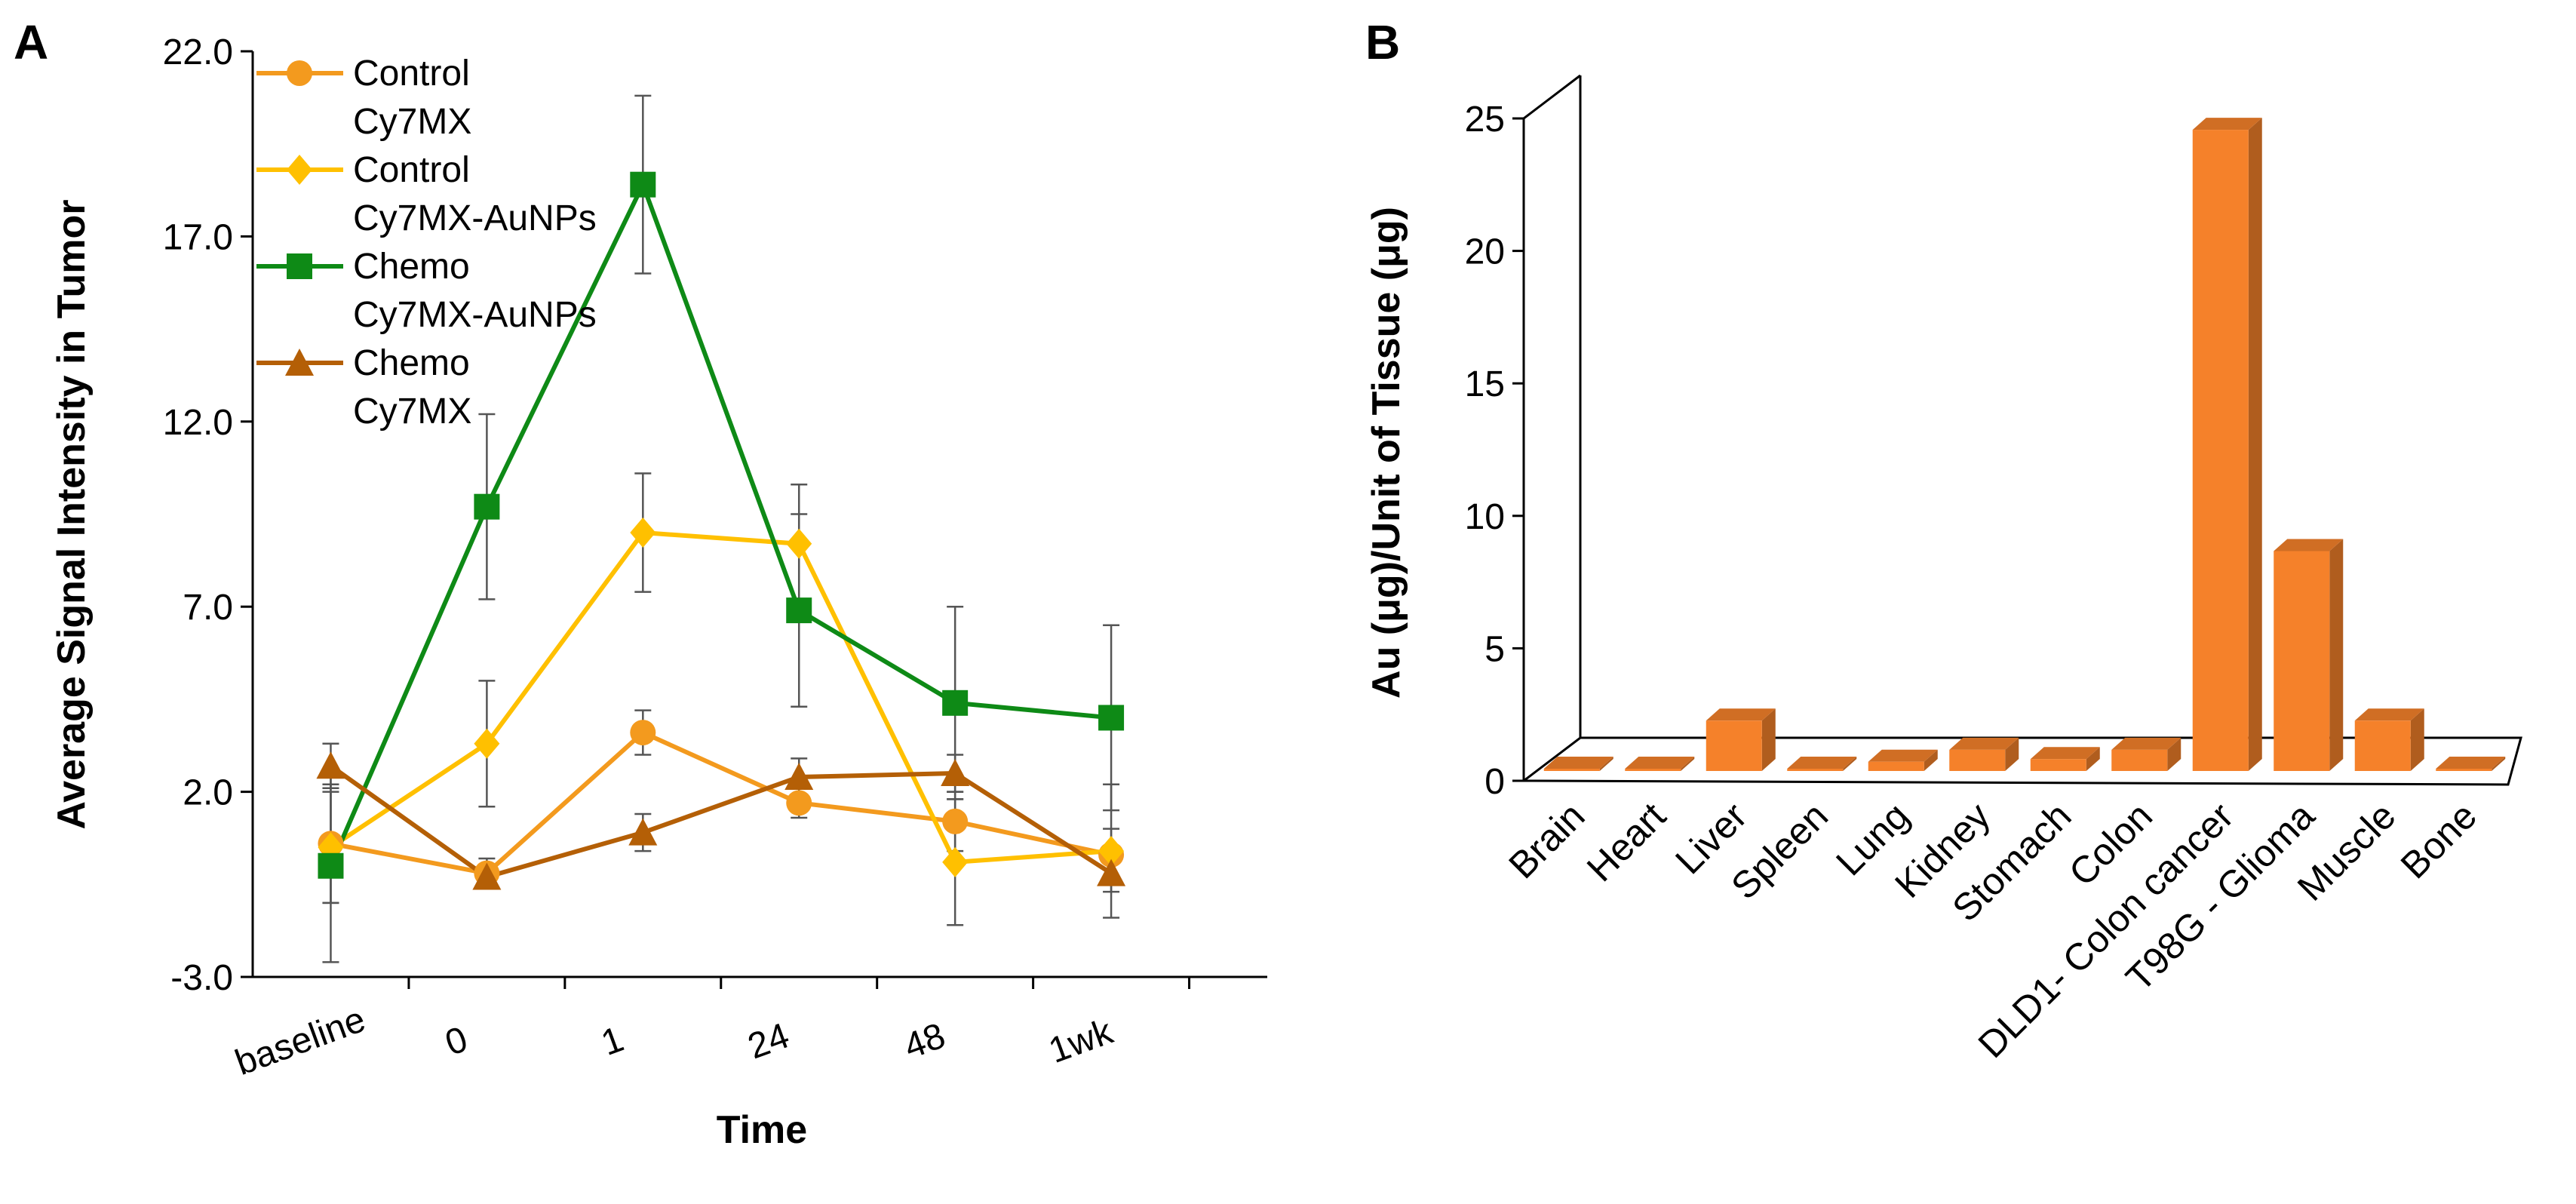  I want to click on x-tick-label: 48, so click(924, 1041).